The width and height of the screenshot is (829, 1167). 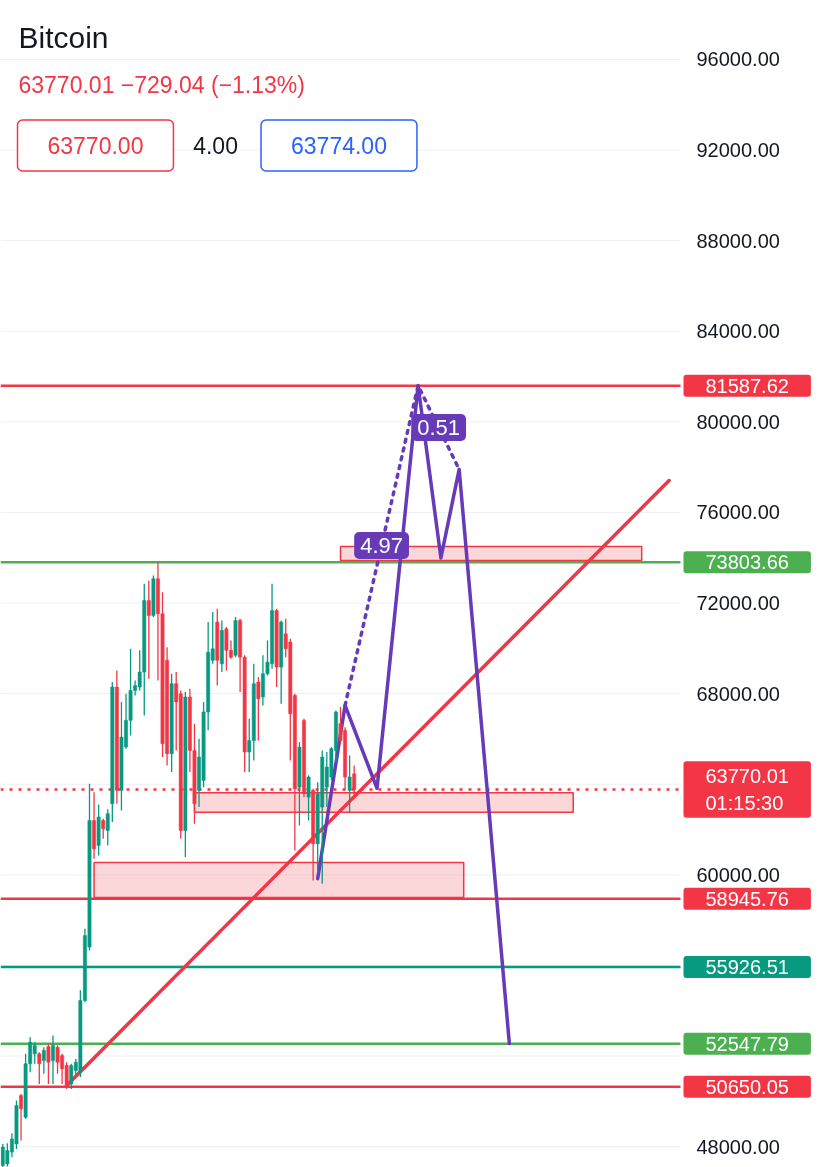 What do you see at coordinates (161, 84) in the screenshot?
I see `text: 63770.01 −729.04 (−1.13%)` at bounding box center [161, 84].